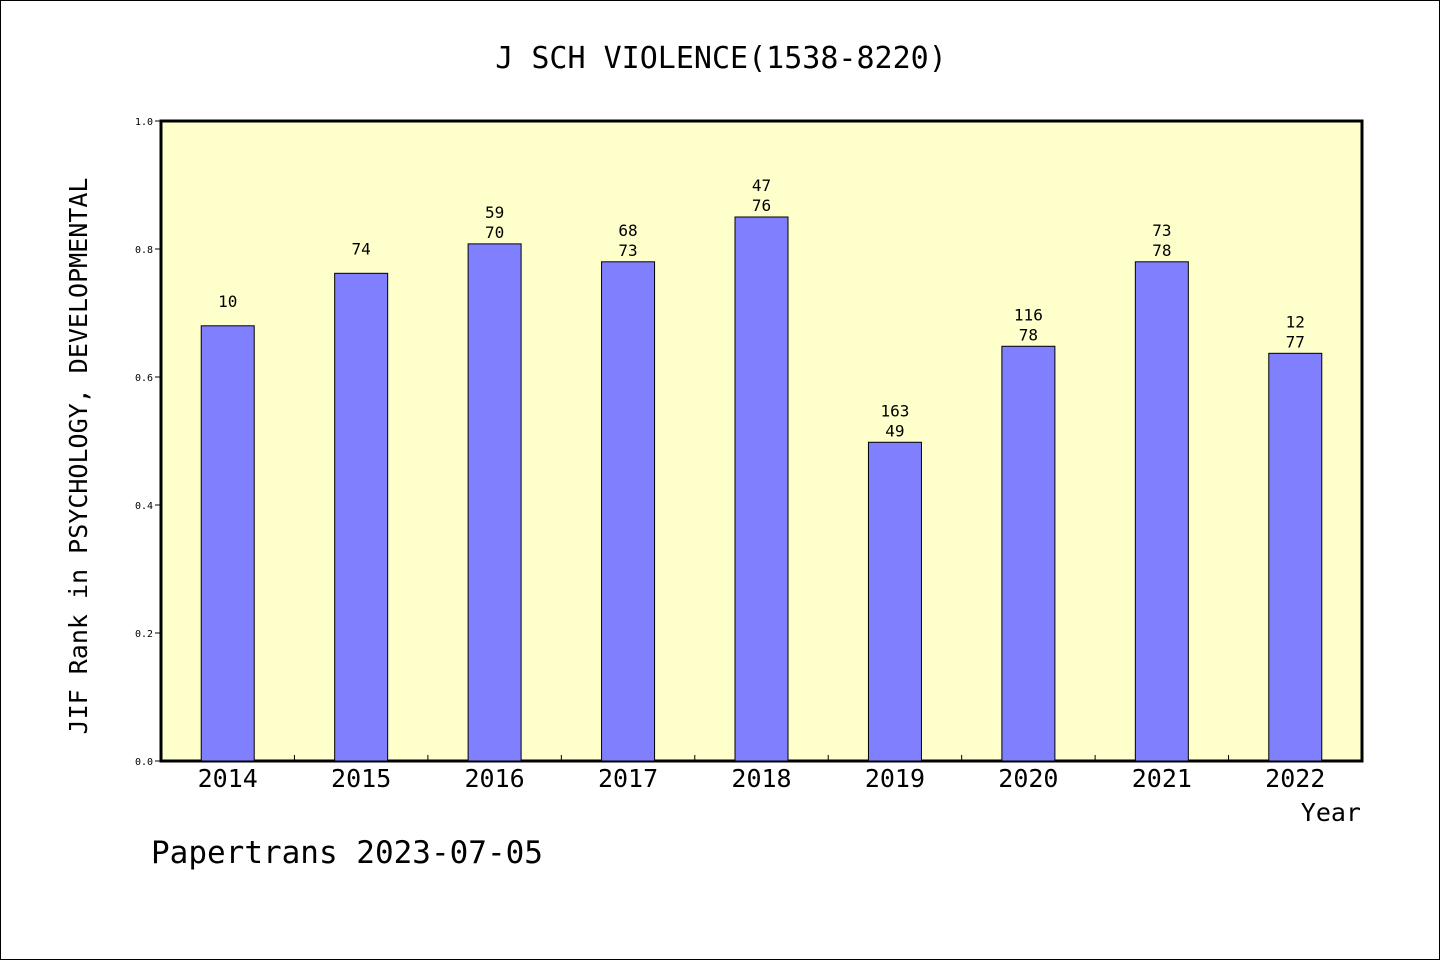  What do you see at coordinates (1295, 341) in the screenshot?
I see `bar-label-bottom: 77` at bounding box center [1295, 341].